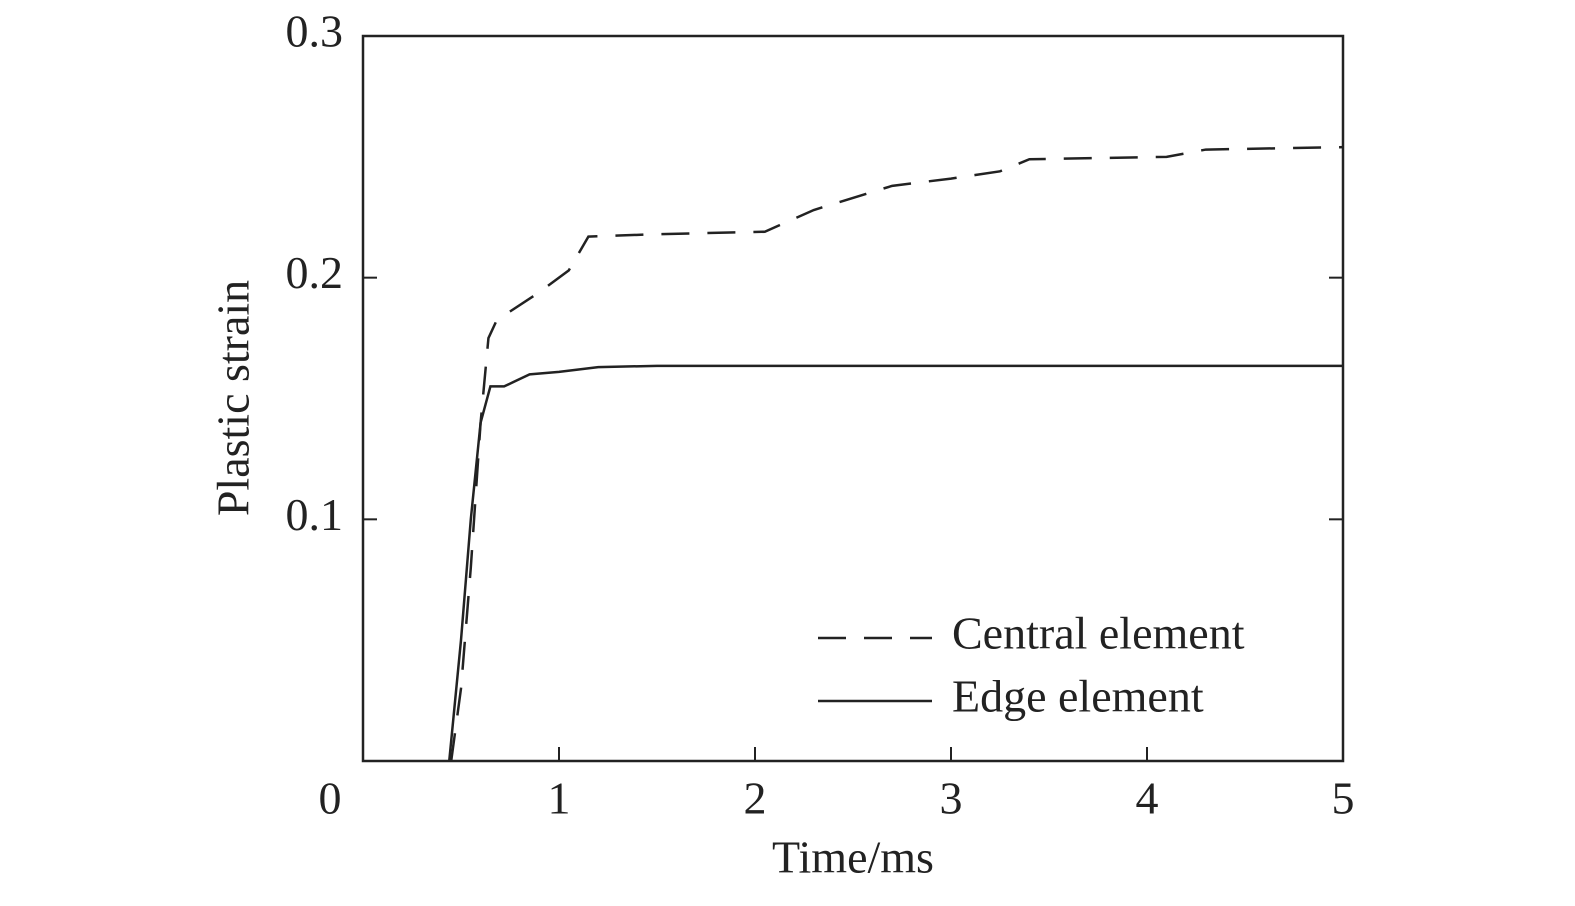  What do you see at coordinates (559, 798) in the screenshot?
I see `x-tick-label: 1` at bounding box center [559, 798].